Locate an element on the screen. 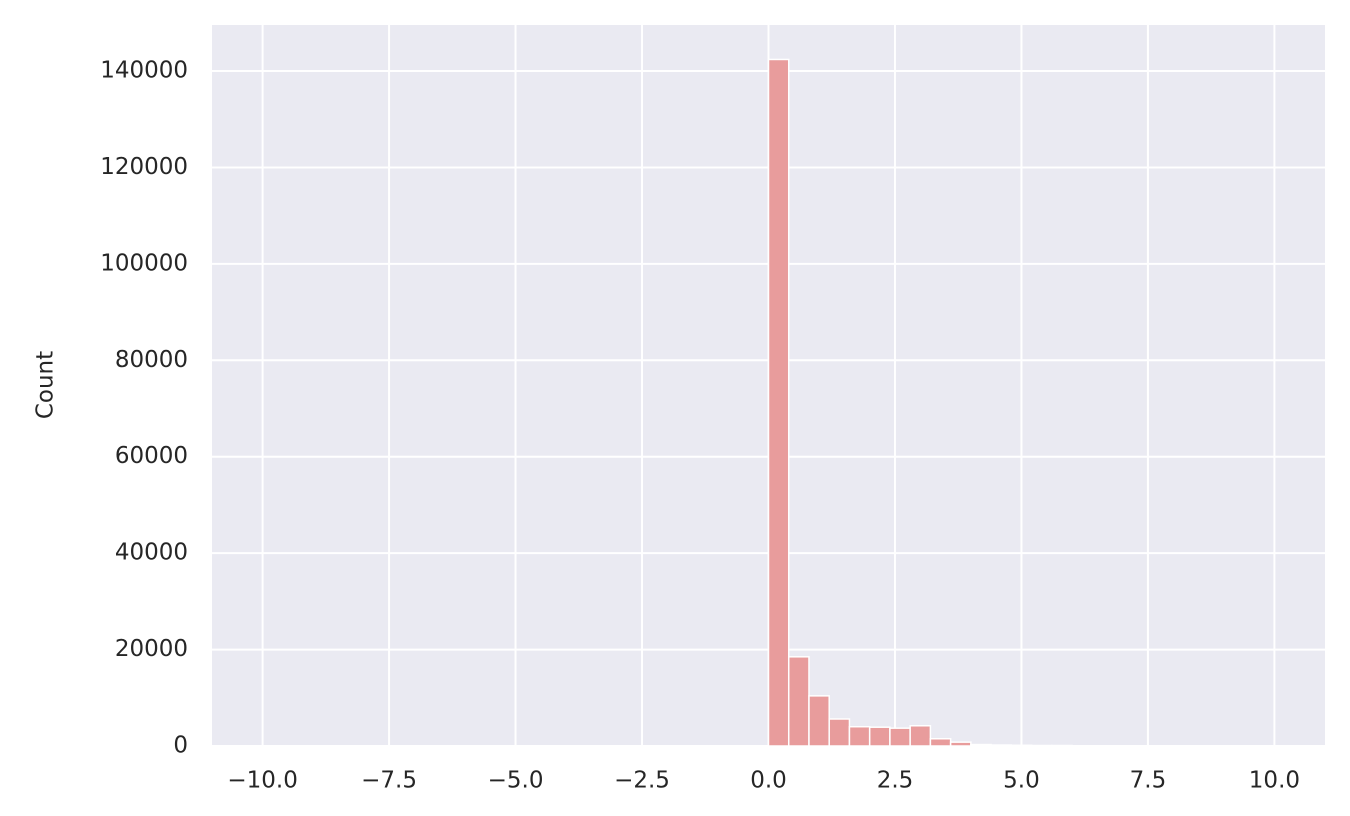 The image size is (1350, 816). y-tick-label: 0 is located at coordinates (180, 746).